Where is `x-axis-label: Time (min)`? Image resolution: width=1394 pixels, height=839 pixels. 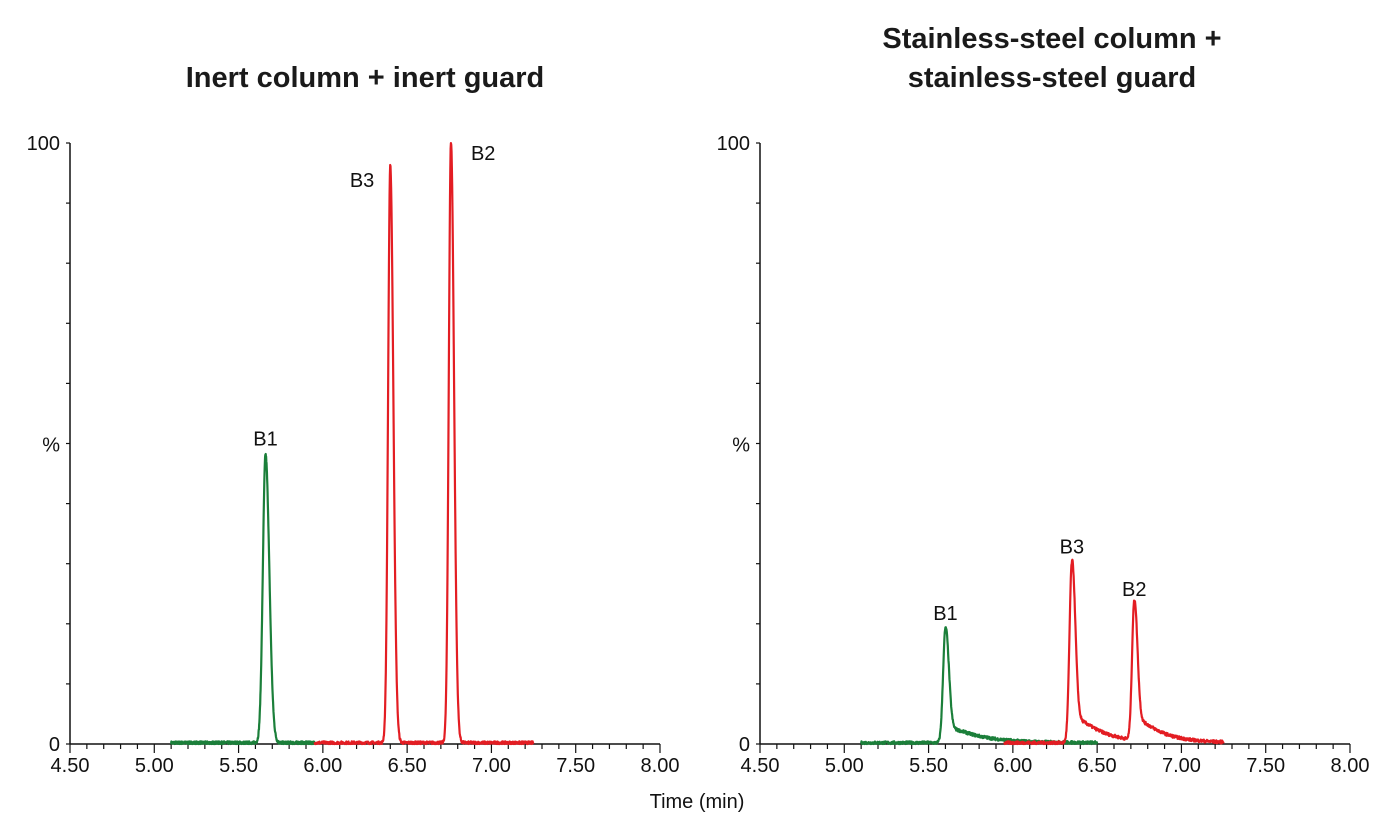
x-axis-label: Time (min) is located at coordinates (697, 802).